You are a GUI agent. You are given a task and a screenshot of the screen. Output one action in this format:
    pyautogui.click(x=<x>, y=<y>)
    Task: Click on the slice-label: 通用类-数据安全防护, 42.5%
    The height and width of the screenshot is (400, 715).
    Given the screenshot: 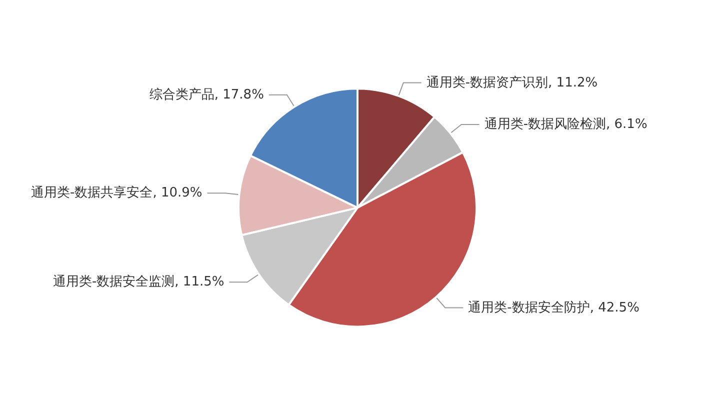 What is the action you would take?
    pyautogui.click(x=554, y=307)
    